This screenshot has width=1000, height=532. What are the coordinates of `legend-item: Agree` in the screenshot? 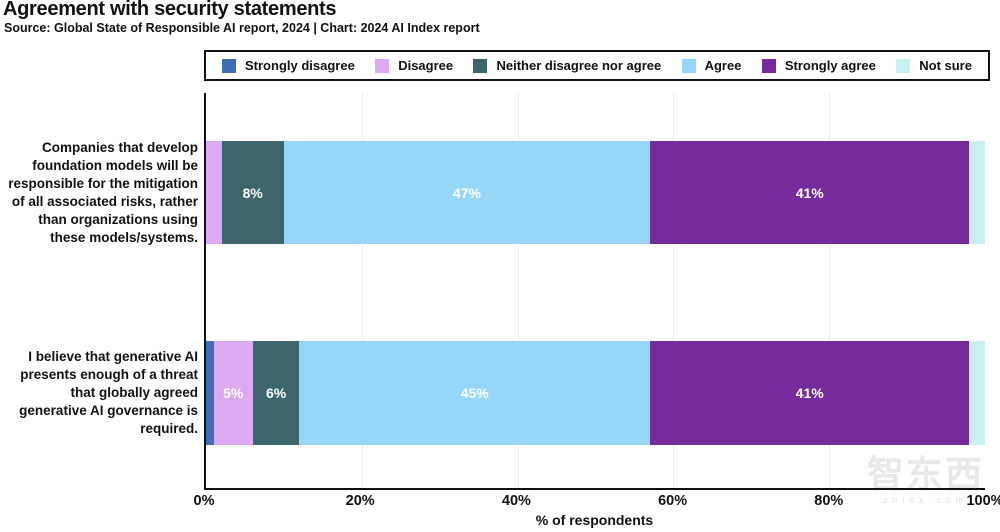 It's located at (711, 65).